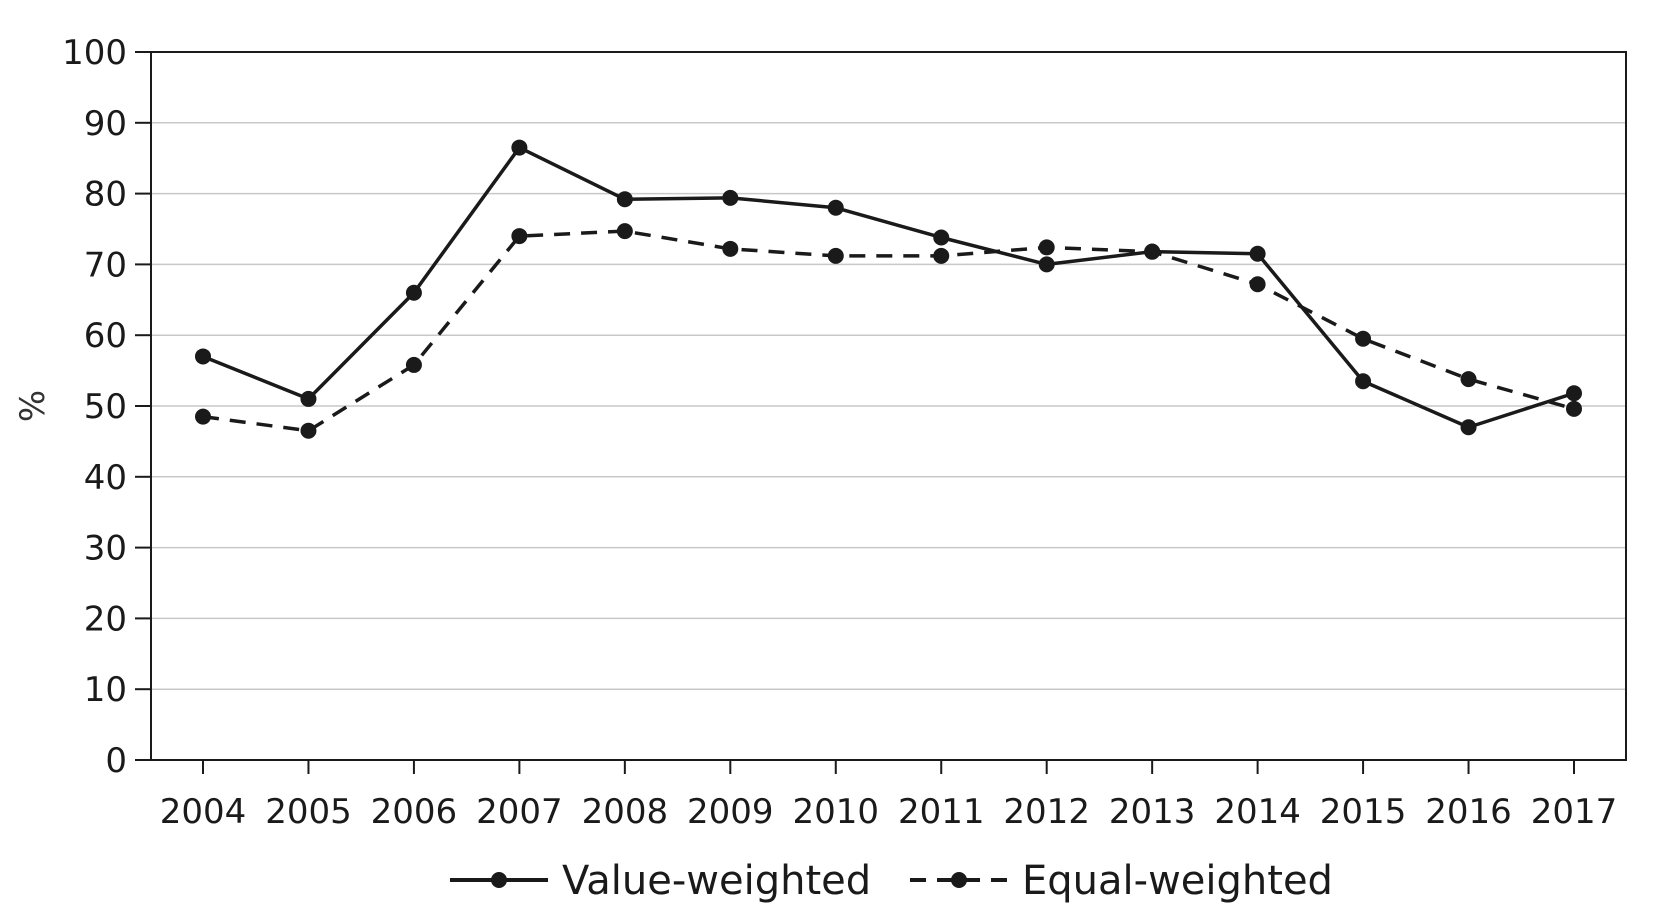  Describe the element at coordinates (105, 478) in the screenshot. I see `y-tick-label: 40` at that location.